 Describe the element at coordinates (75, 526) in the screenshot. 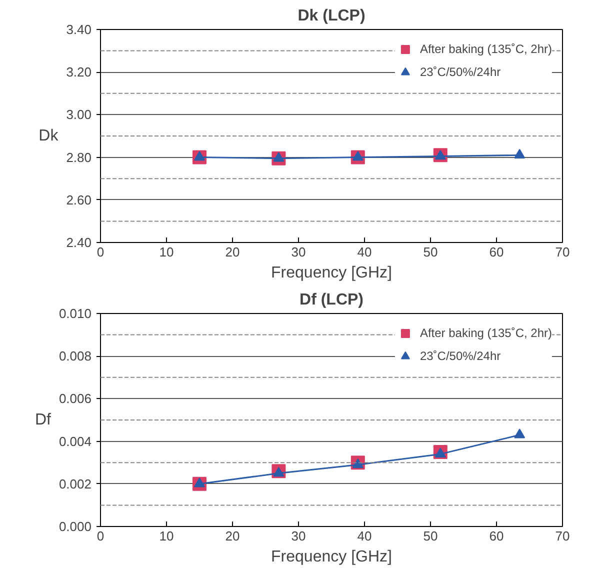

I see `y-tick-label: 0.000` at that location.